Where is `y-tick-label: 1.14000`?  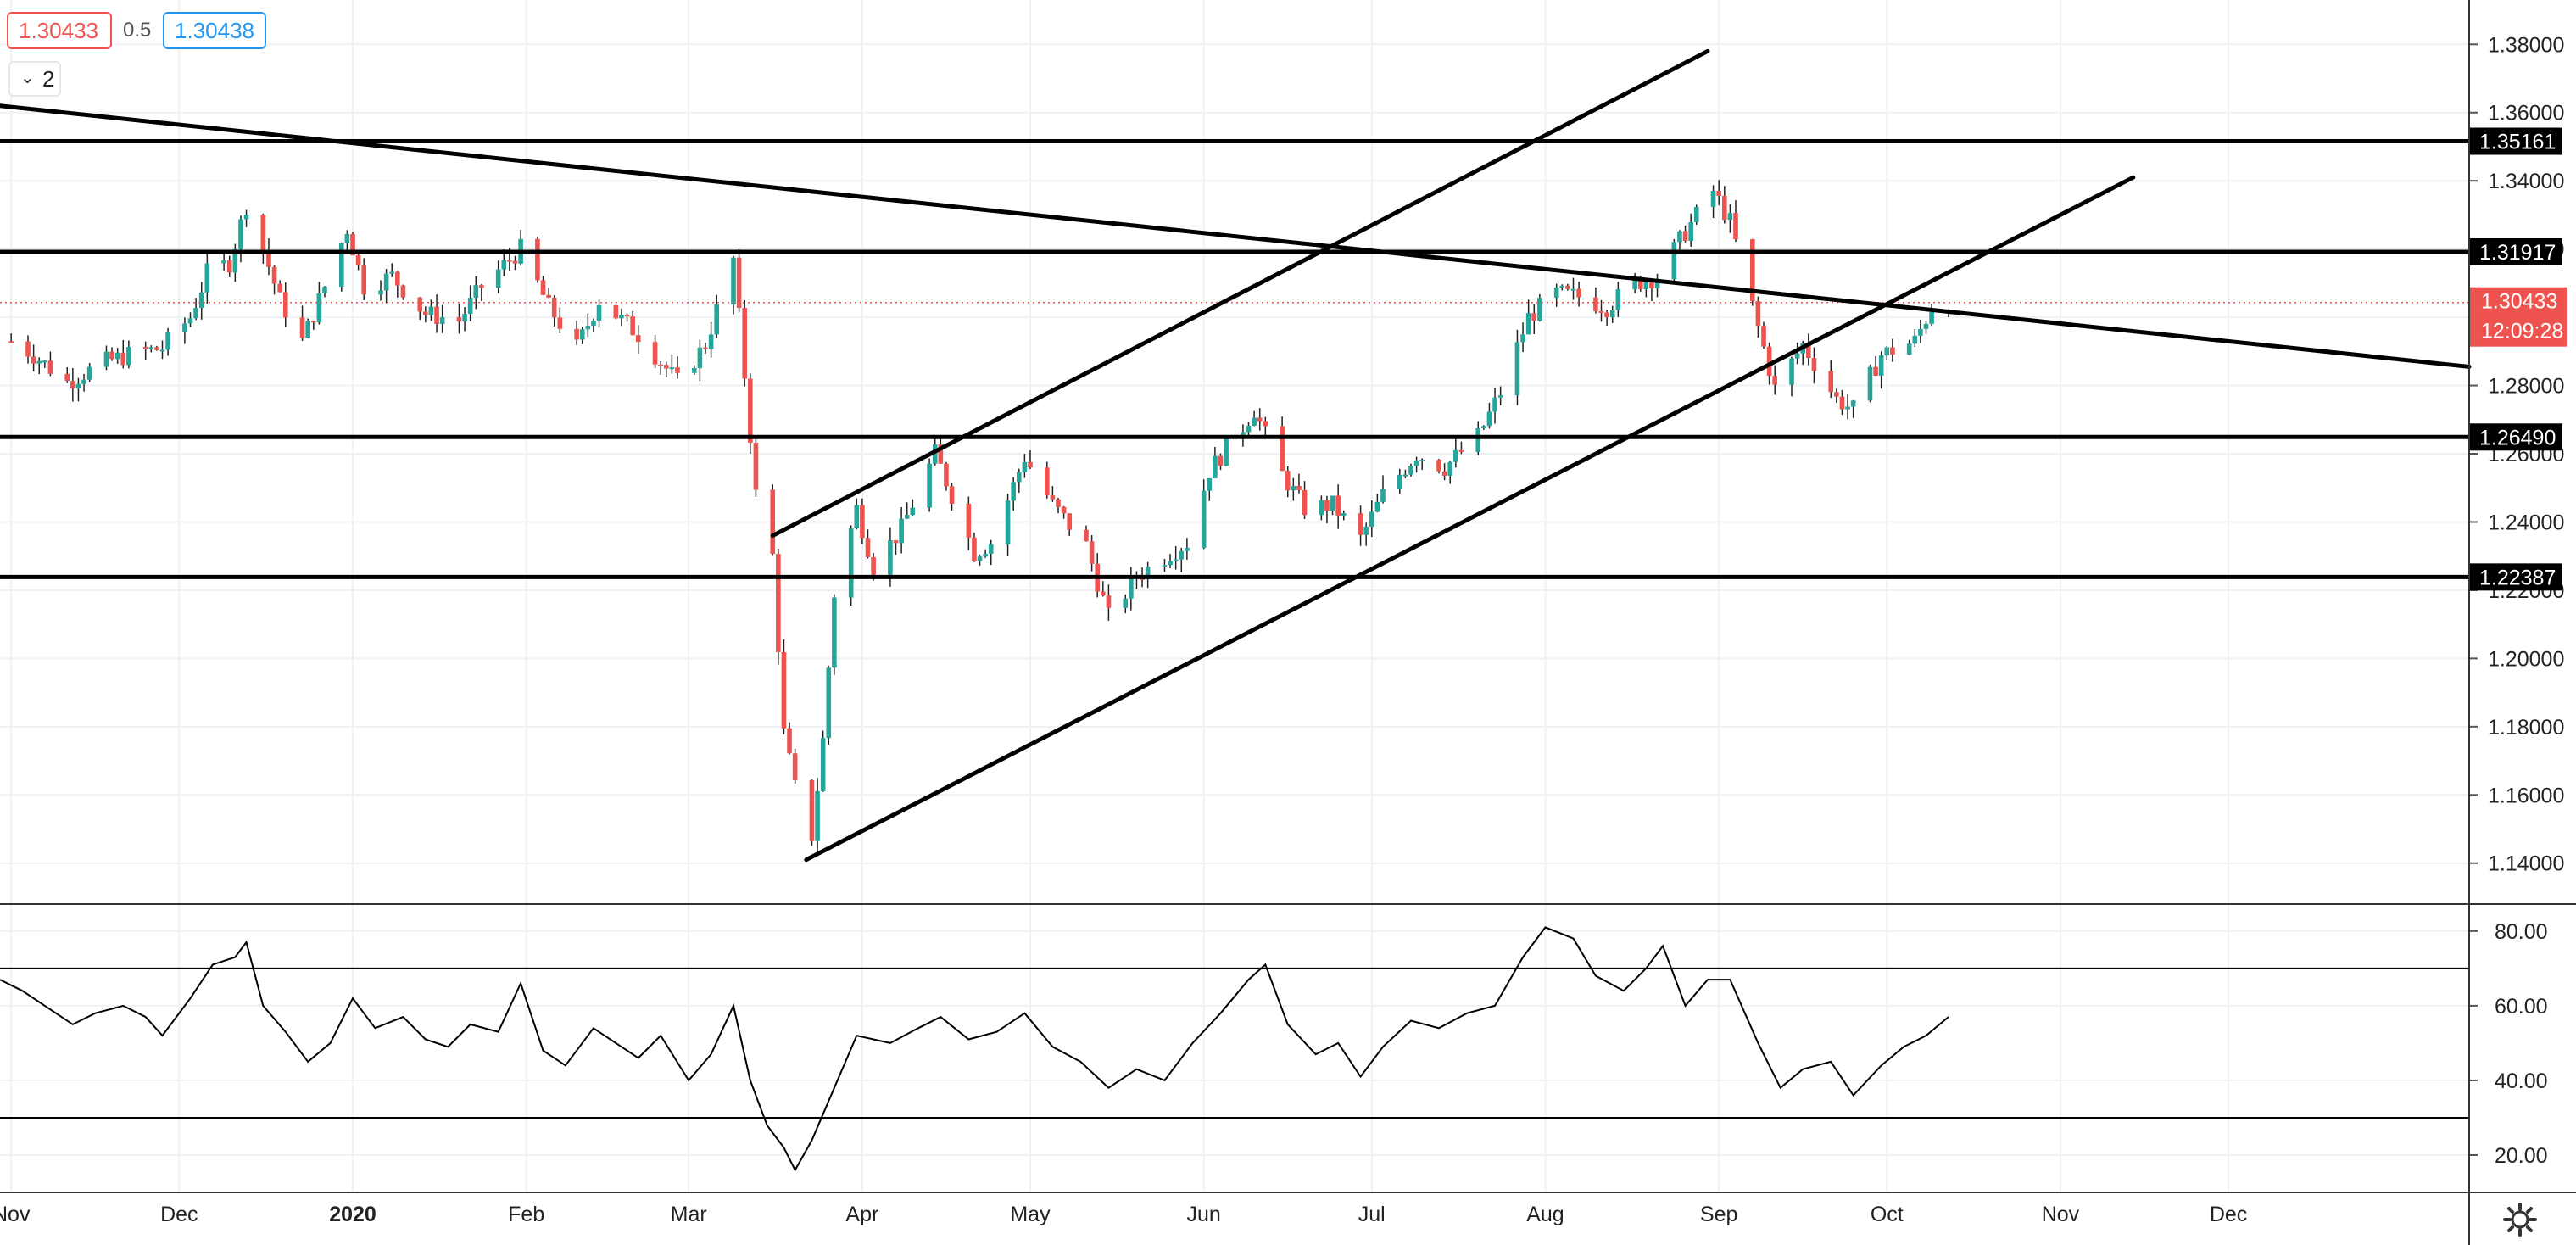 y-tick-label: 1.14000 is located at coordinates (2526, 864).